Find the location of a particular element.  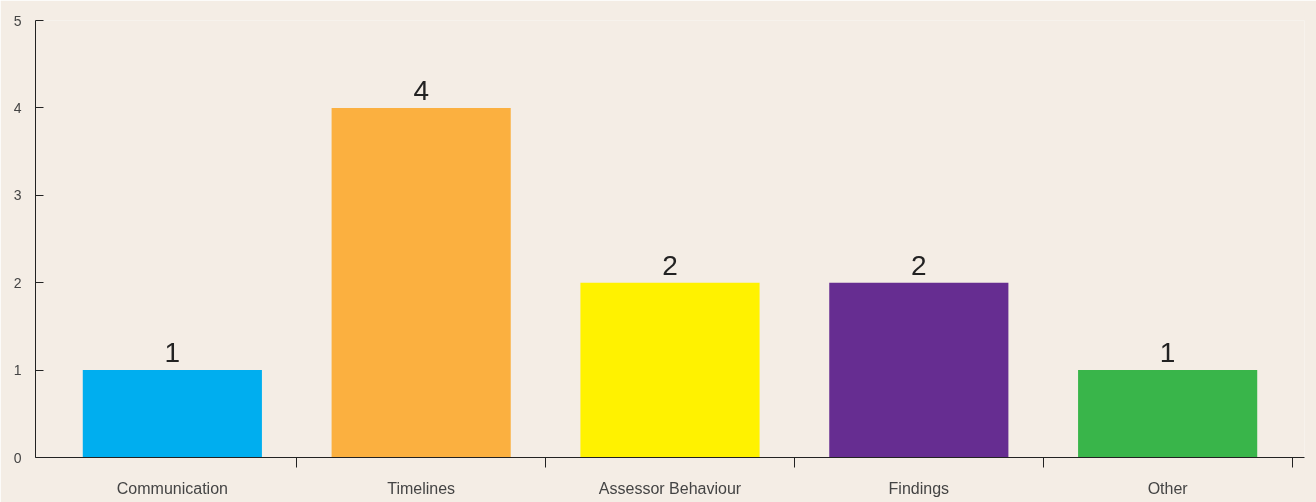

y-tick-label: 1 is located at coordinates (17, 370).